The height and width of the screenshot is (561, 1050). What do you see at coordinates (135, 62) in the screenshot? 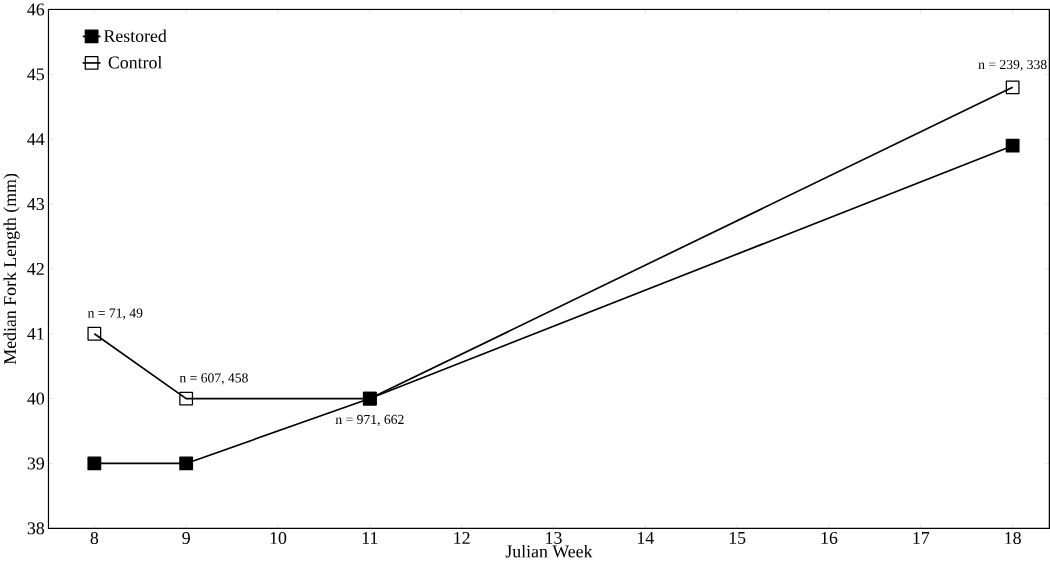
I see `legend-label: Control` at bounding box center [135, 62].